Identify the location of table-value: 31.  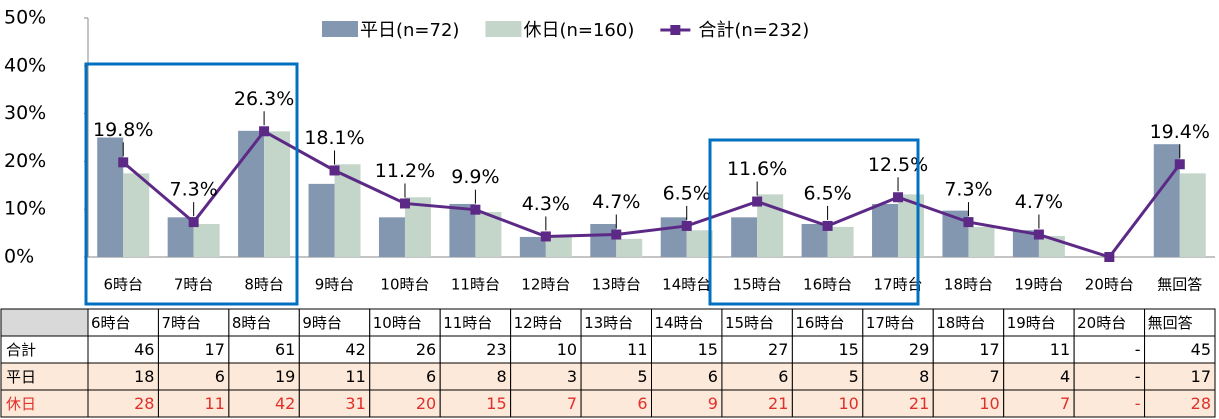
(355, 403).